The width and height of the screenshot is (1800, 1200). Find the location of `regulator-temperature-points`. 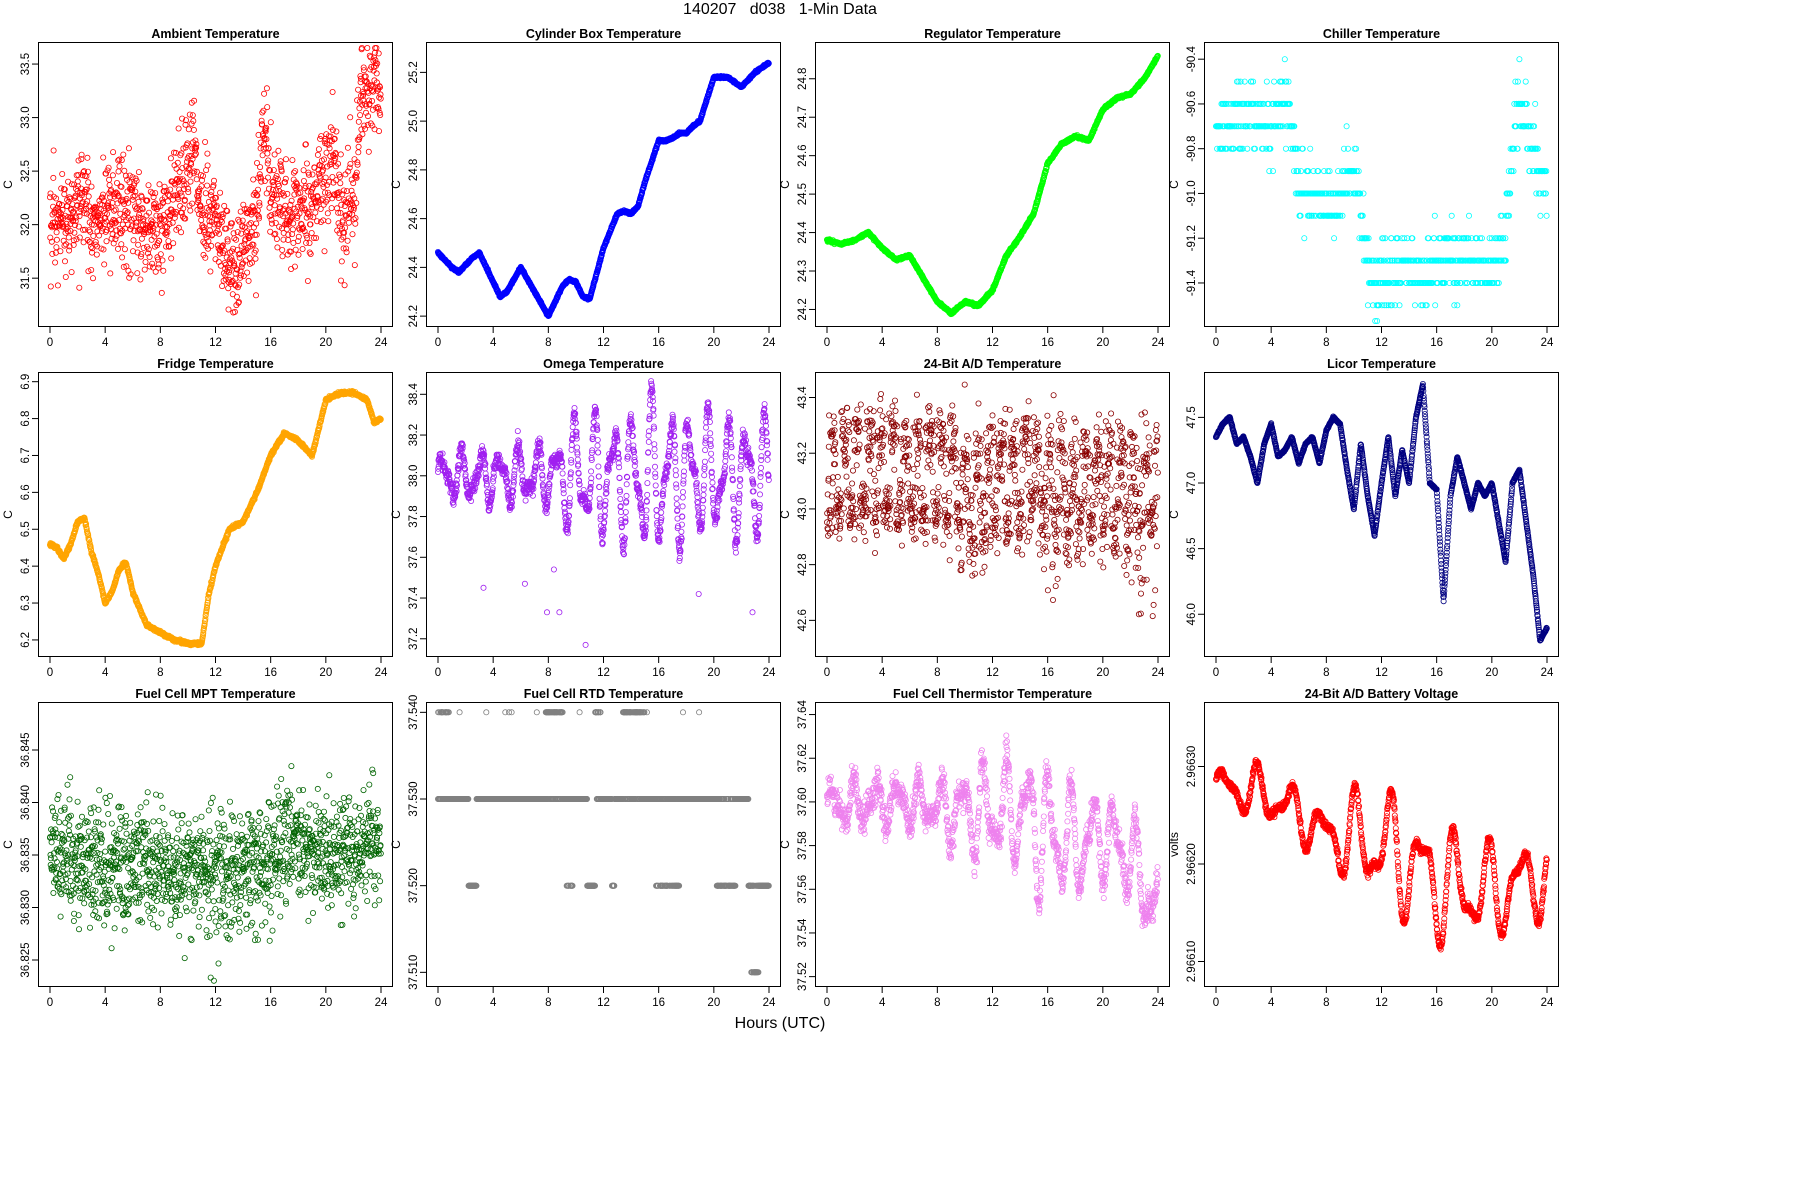

regulator-temperature-points is located at coordinates (992, 185).